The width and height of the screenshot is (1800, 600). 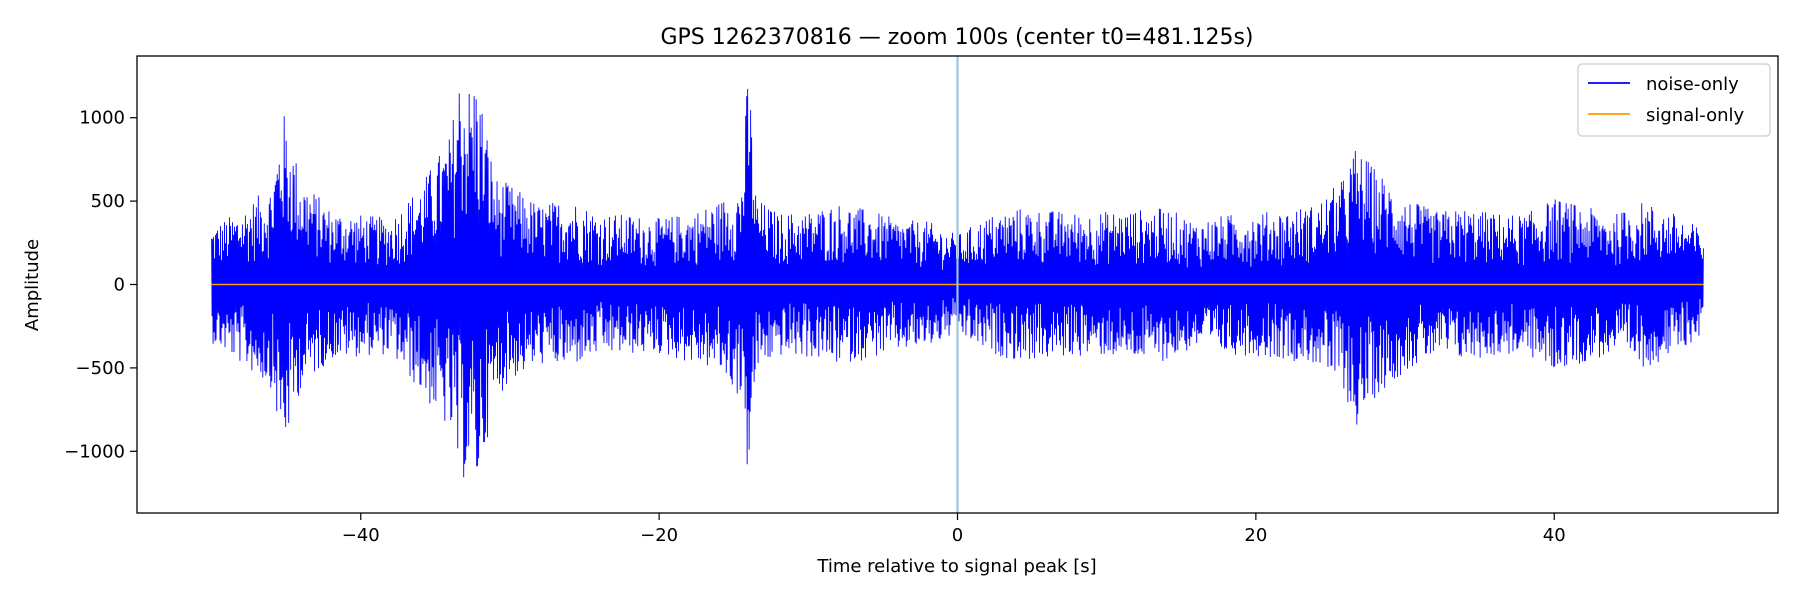 I want to click on y-tick-label: 500, so click(x=108, y=201).